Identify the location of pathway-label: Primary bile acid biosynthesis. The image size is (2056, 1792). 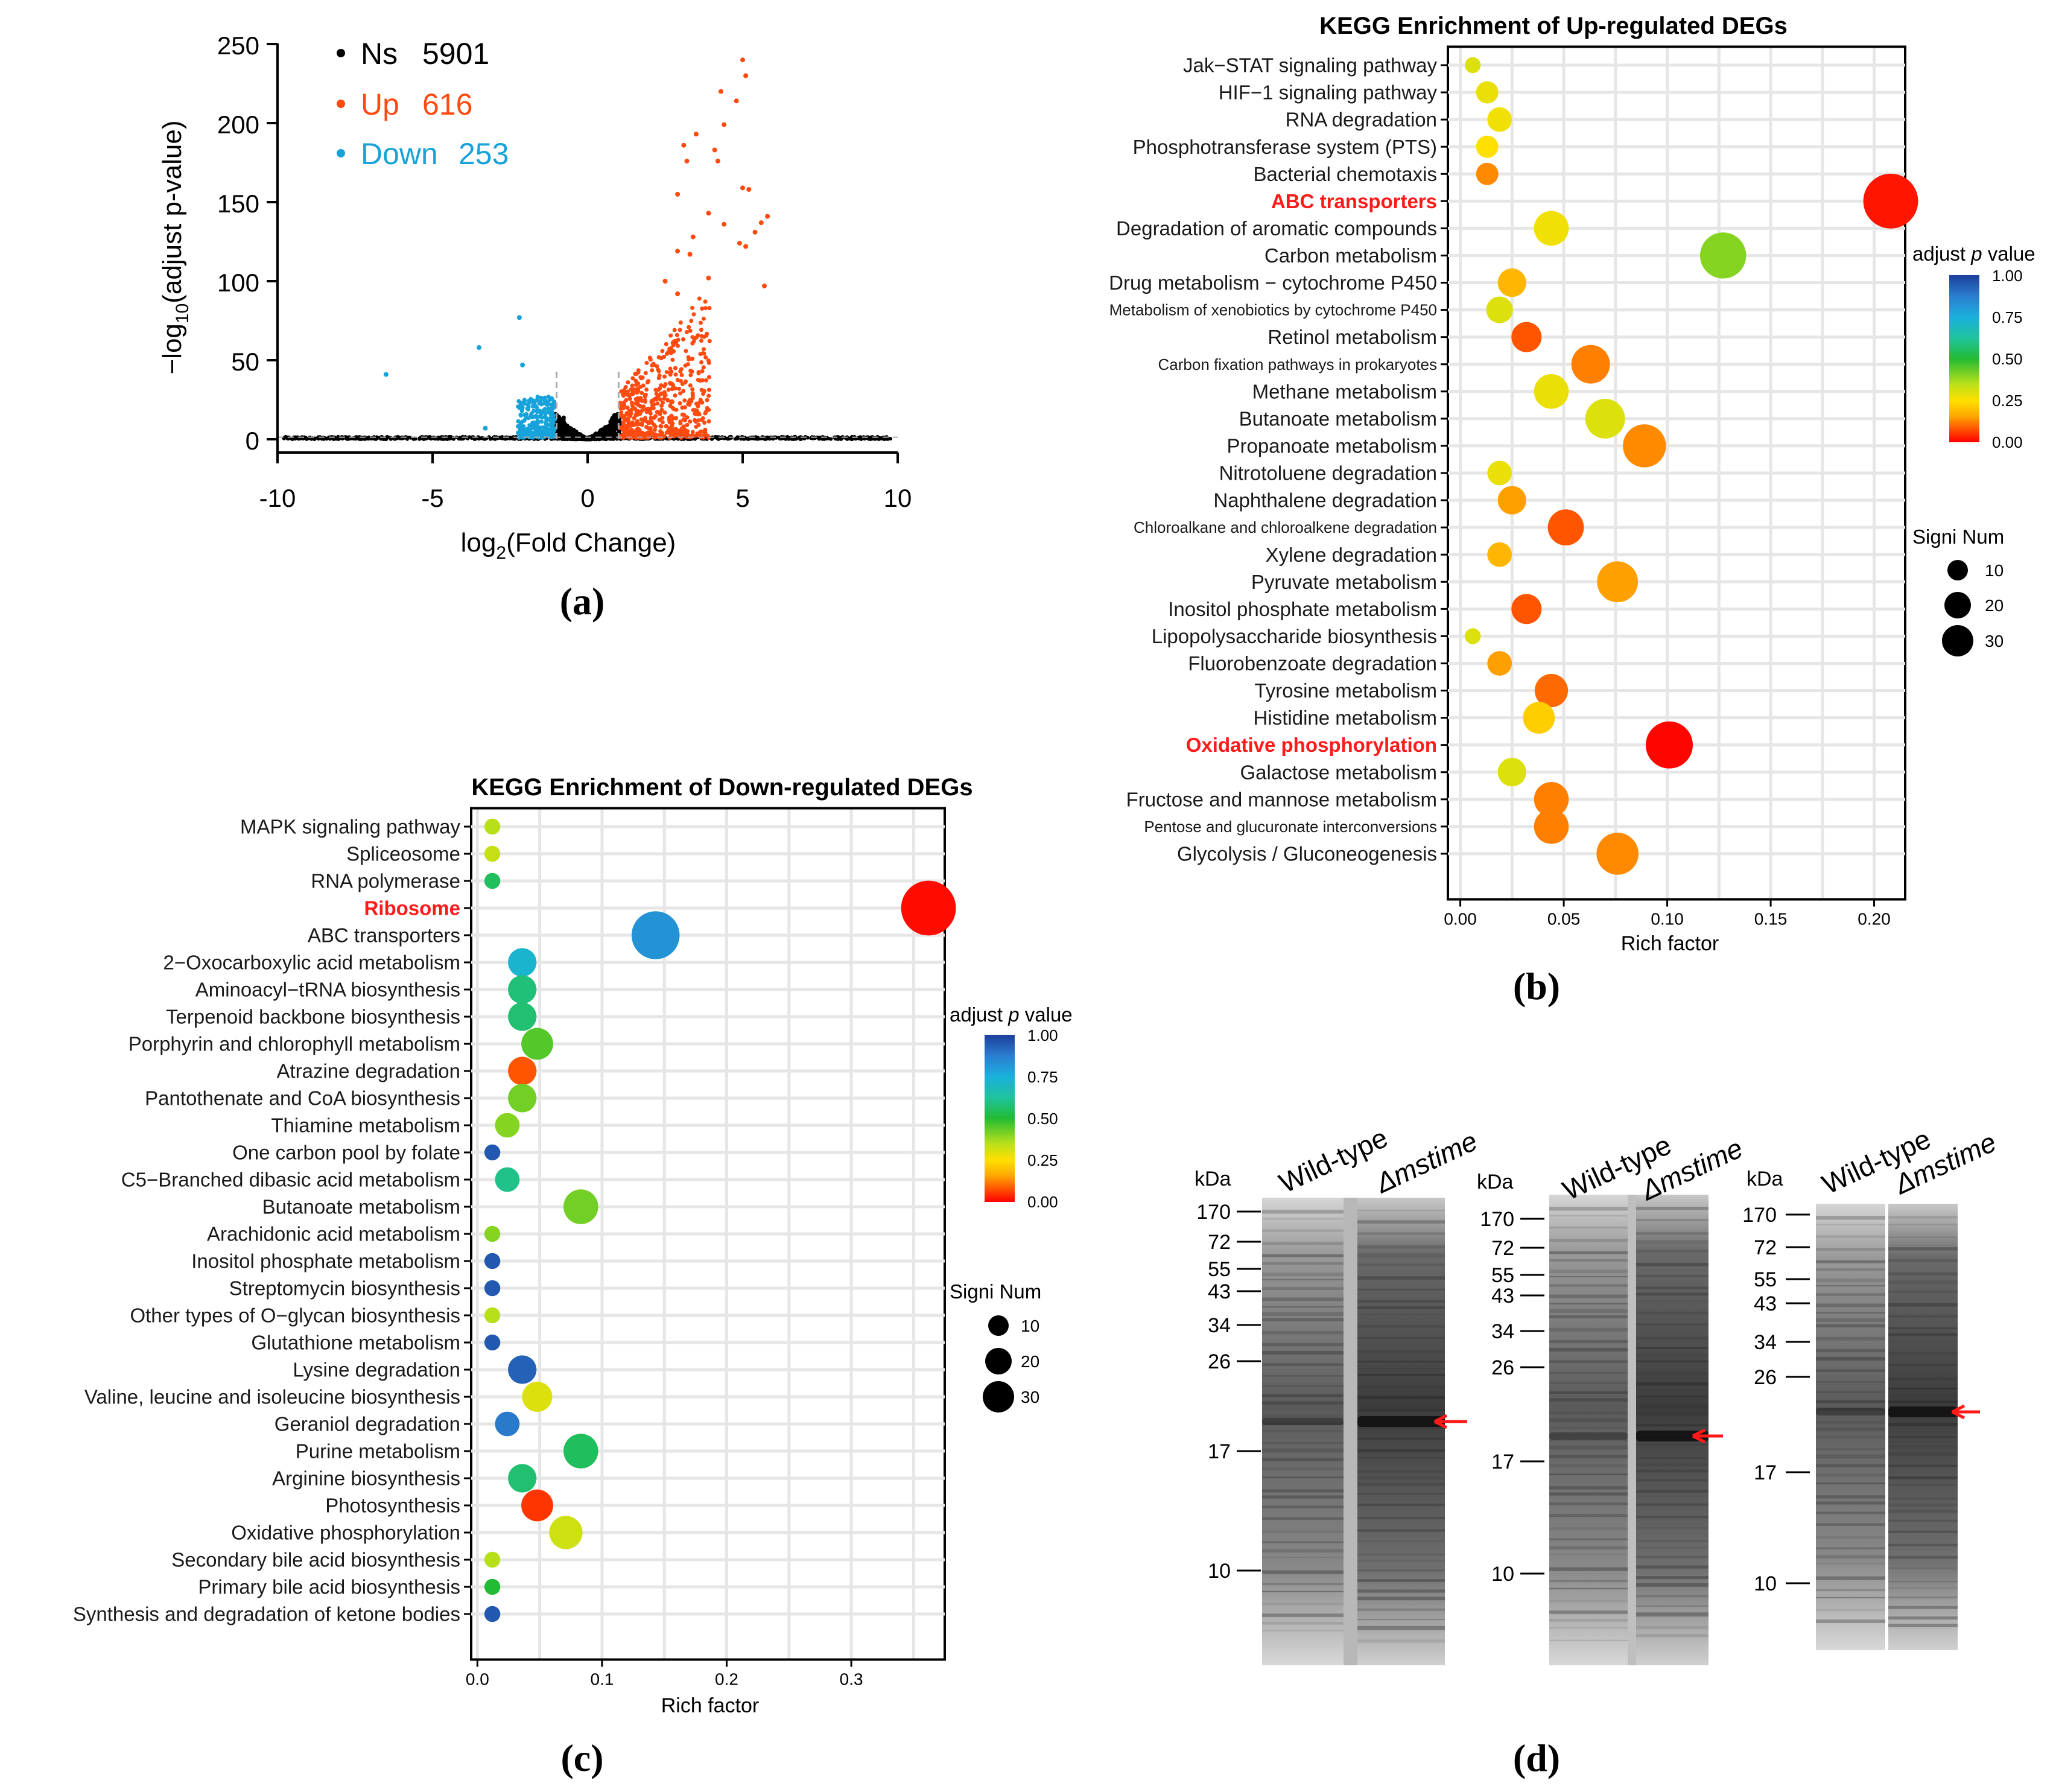
(329, 1587).